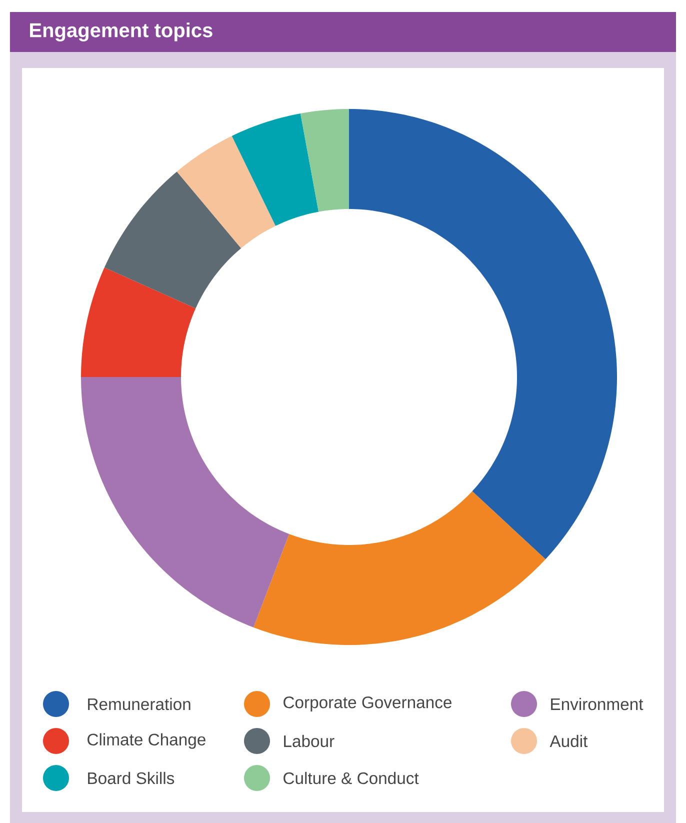 This screenshot has width=686, height=823. Describe the element at coordinates (351, 778) in the screenshot. I see `legend-label: Culture & Conduct` at that location.